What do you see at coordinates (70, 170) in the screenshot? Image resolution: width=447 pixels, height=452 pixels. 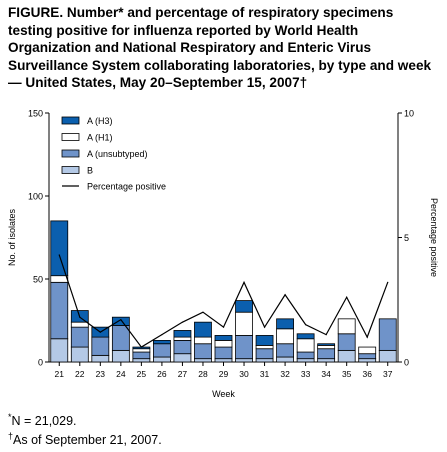 I see `legend-swatch-b` at bounding box center [70, 170].